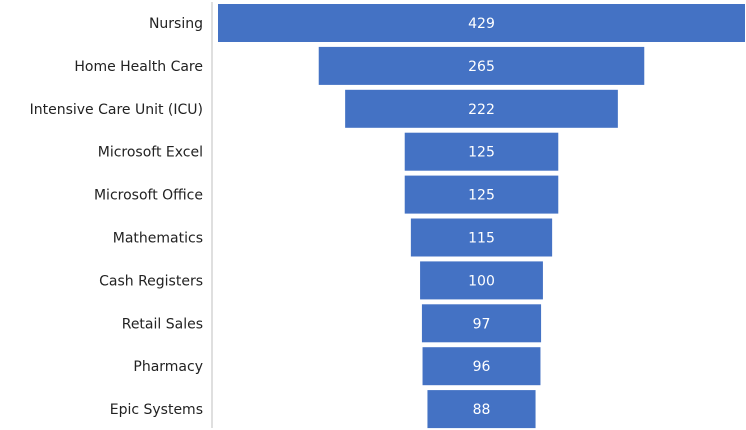 This screenshot has height=430, width=746. Describe the element at coordinates (158, 239) in the screenshot. I see `category-label: Mathematics` at that location.